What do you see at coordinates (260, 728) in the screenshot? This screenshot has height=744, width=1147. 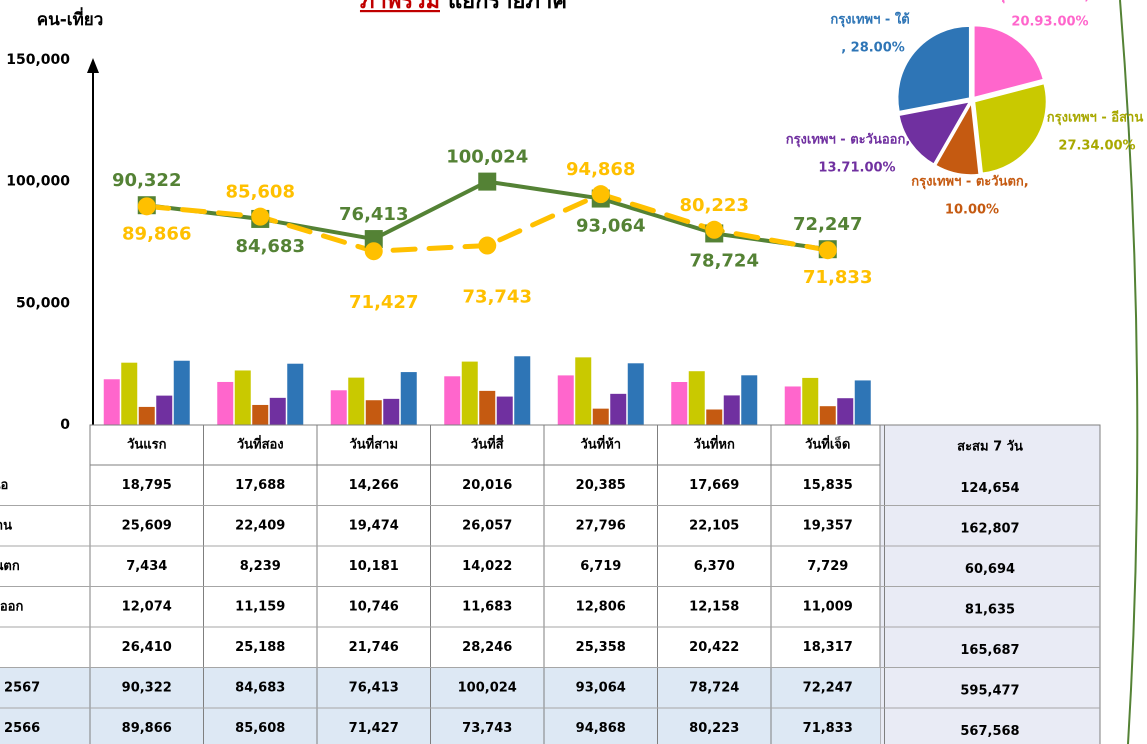 I see `table-cell: 85,608` at bounding box center [260, 728].